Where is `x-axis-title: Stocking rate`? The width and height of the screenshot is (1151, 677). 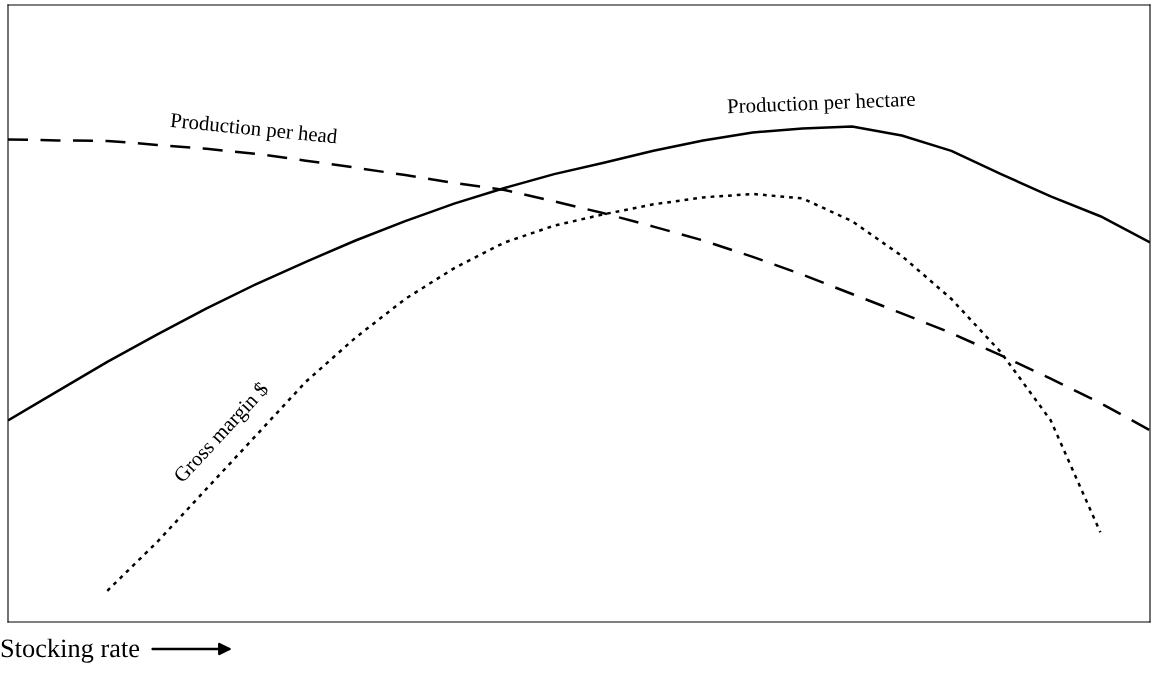
x-axis-title: Stocking rate is located at coordinates (70, 650).